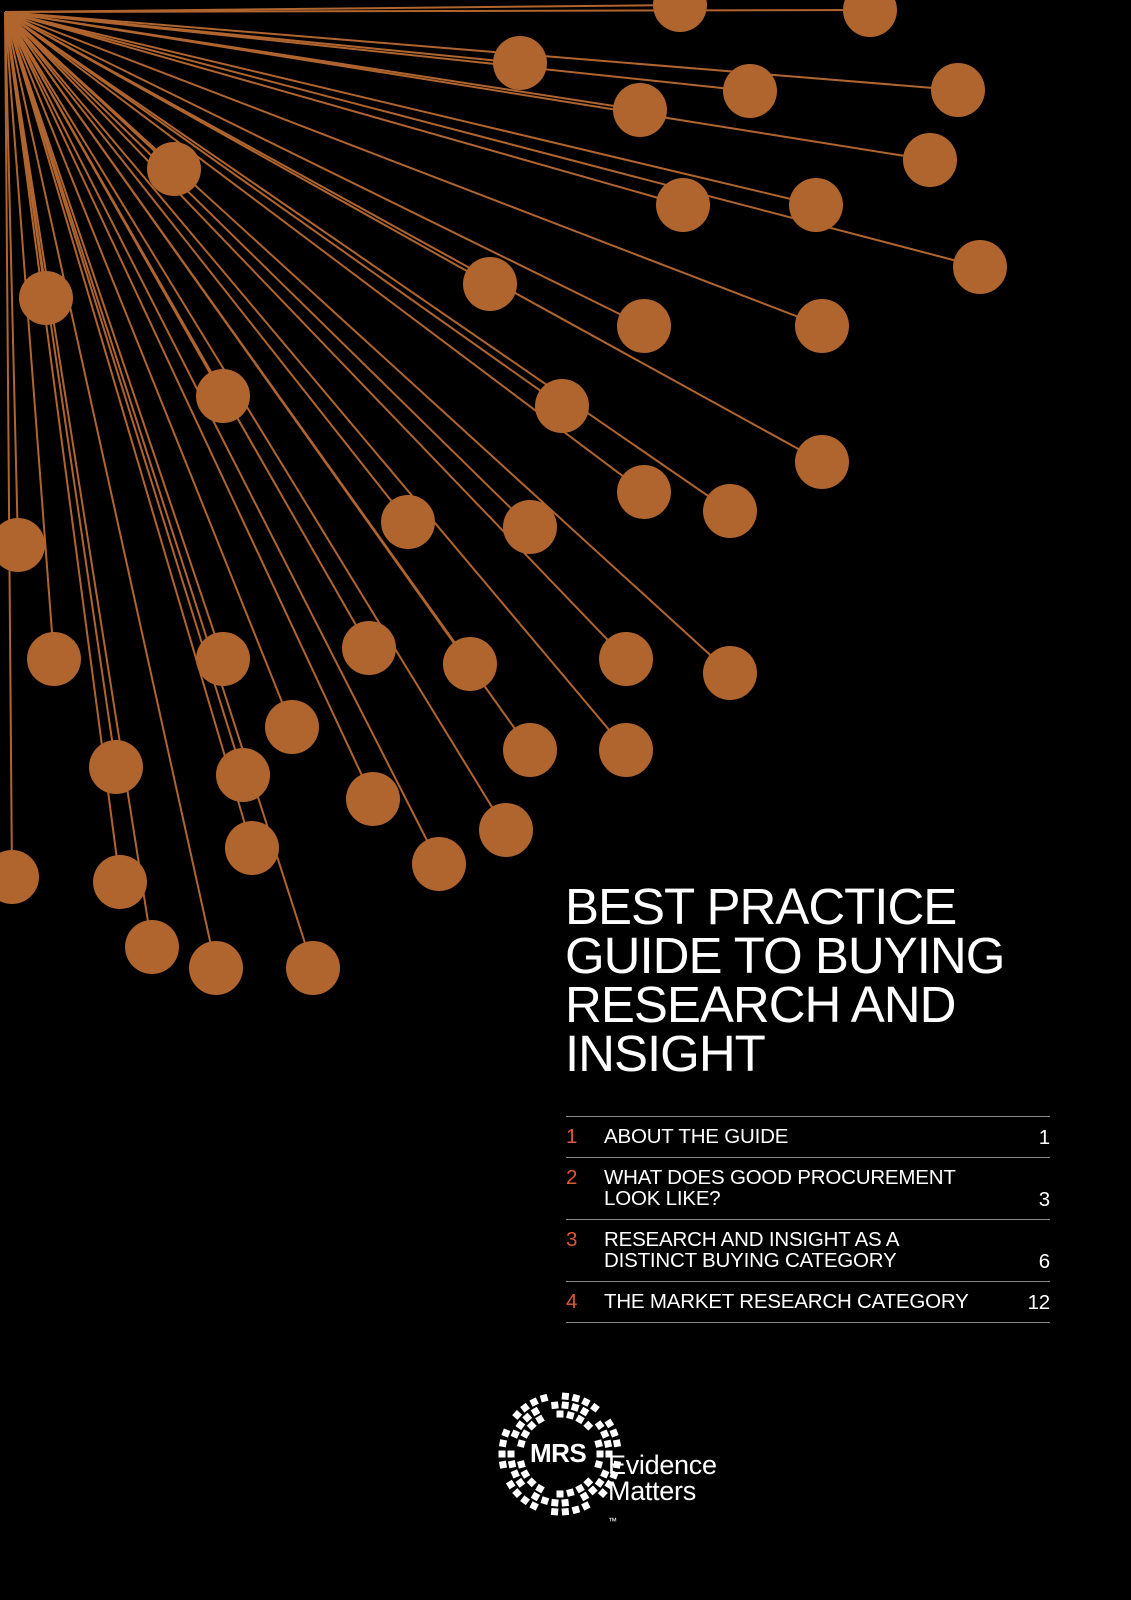  Describe the element at coordinates (1044, 1199) in the screenshot. I see `toc-page-number: 3` at that location.